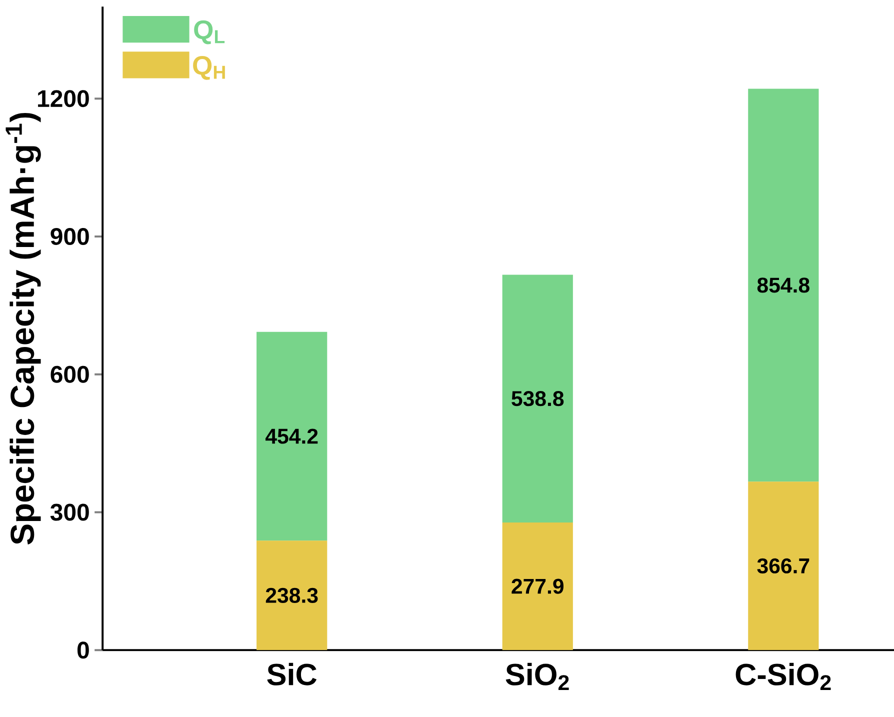 The height and width of the screenshot is (717, 894). Describe the element at coordinates (292, 674) in the screenshot. I see `x-tick-label: SiC` at that location.